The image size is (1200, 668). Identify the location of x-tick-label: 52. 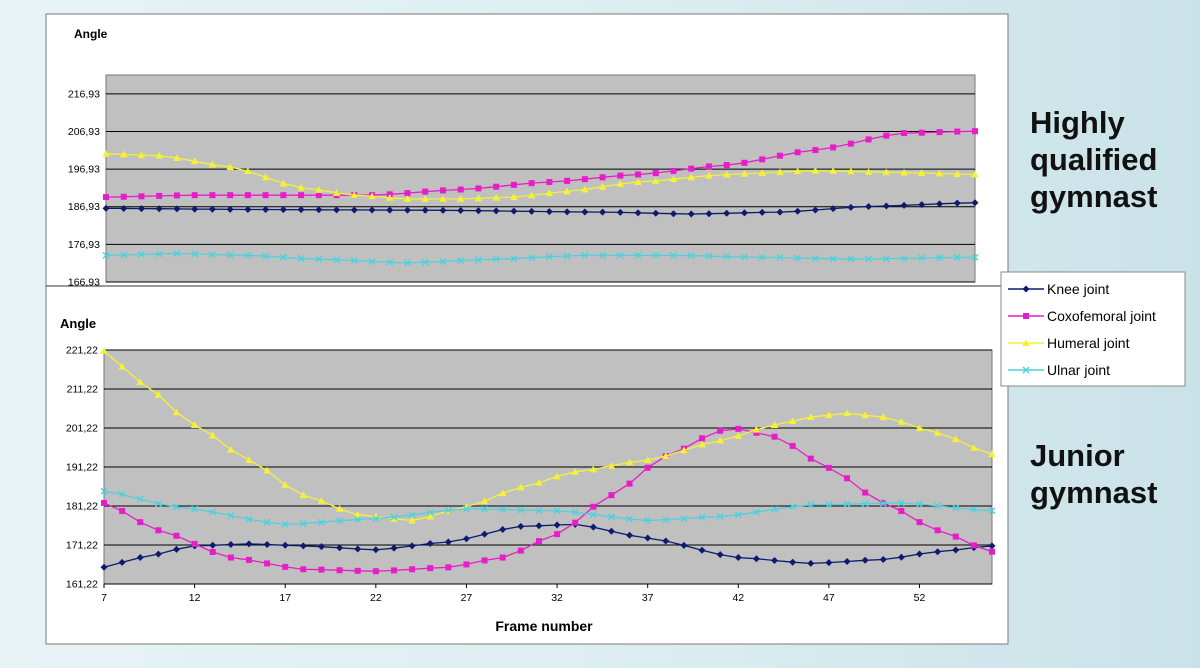
(920, 598).